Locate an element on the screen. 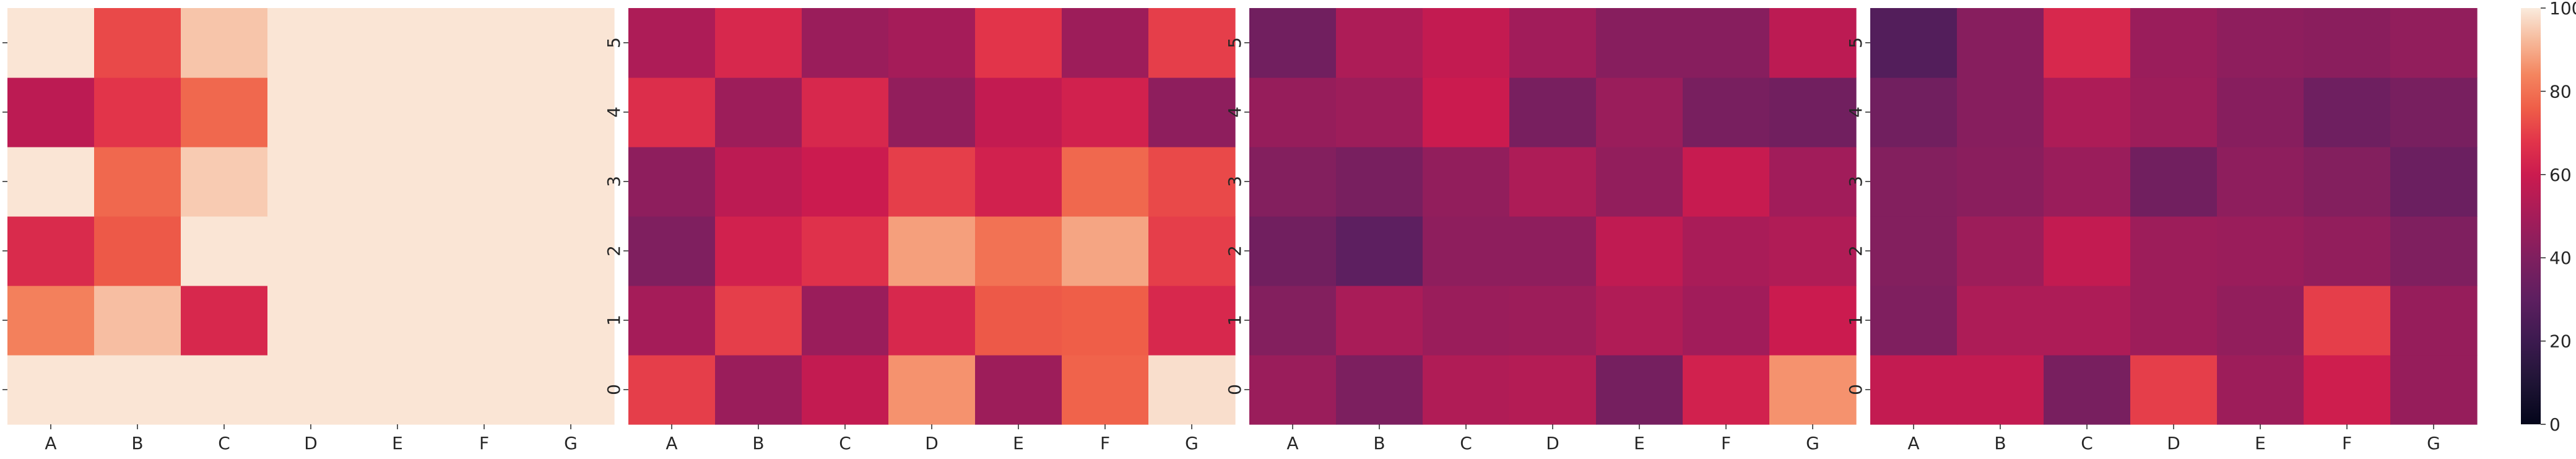  colorbar-tick-label: 100 is located at coordinates (2562, 9).